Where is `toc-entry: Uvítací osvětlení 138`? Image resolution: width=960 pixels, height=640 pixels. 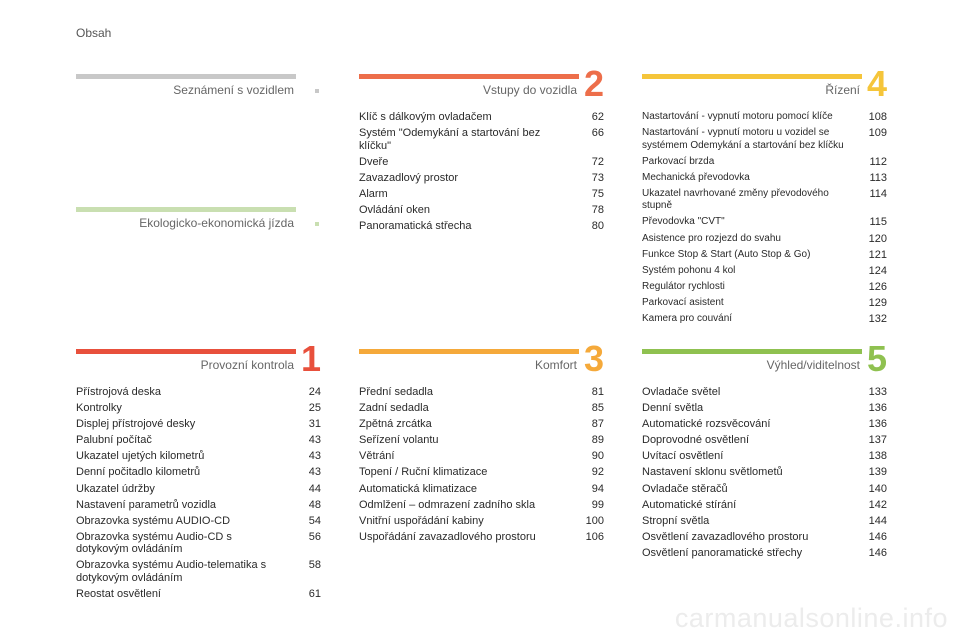 toc-entry: Uvítací osvětlení 138 is located at coordinates (764, 456).